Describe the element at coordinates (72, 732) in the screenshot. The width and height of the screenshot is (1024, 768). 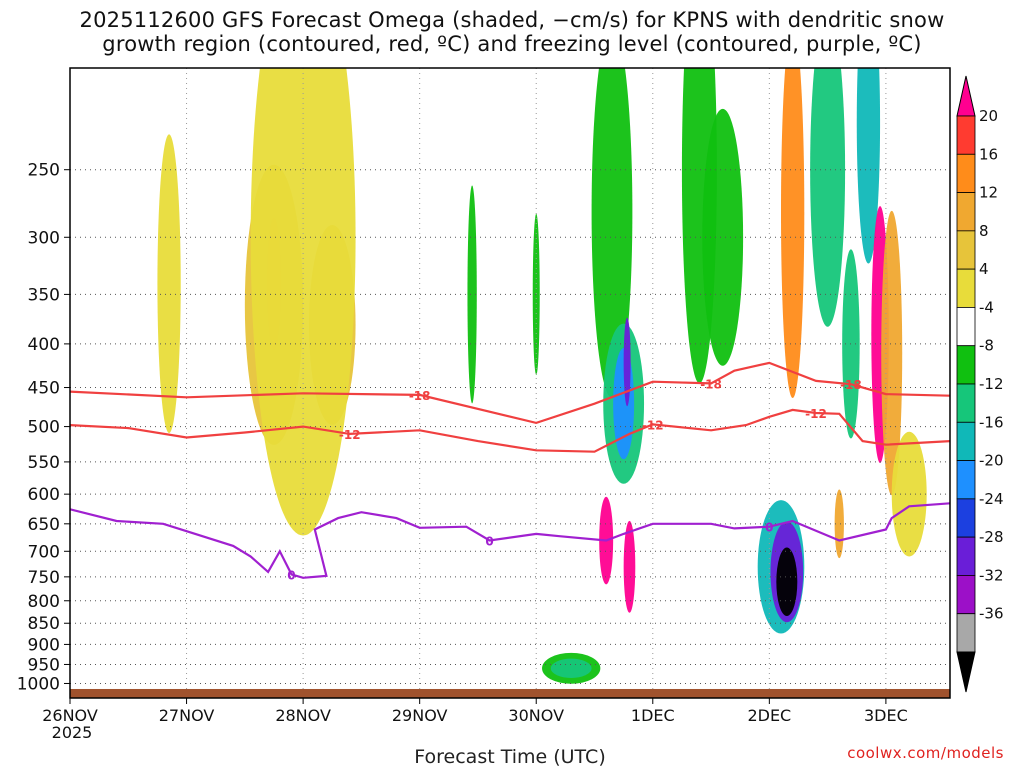
I see `x-year-label: 2025` at that location.